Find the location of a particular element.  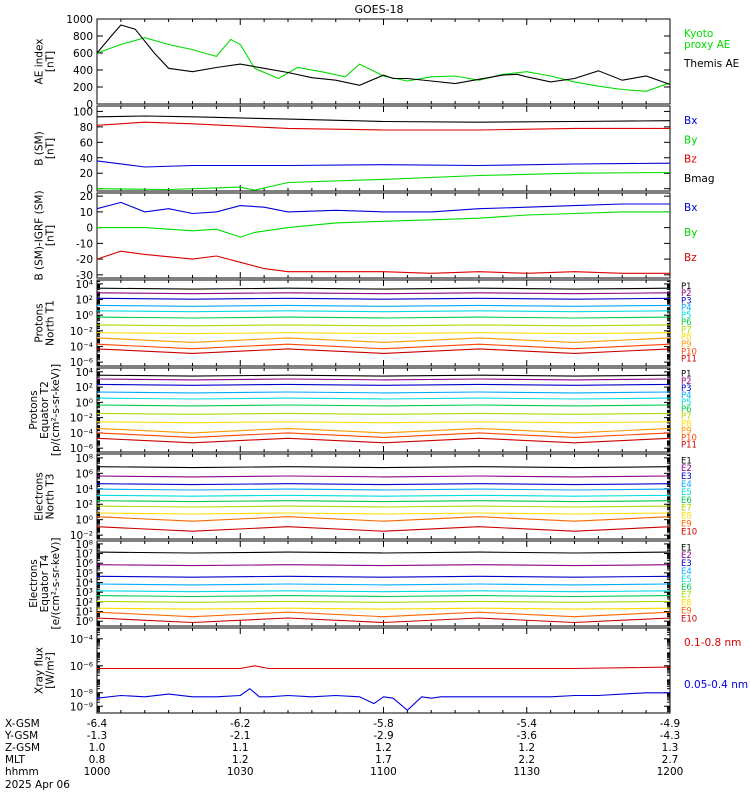

channel-label: P4 is located at coordinates (686, 309).